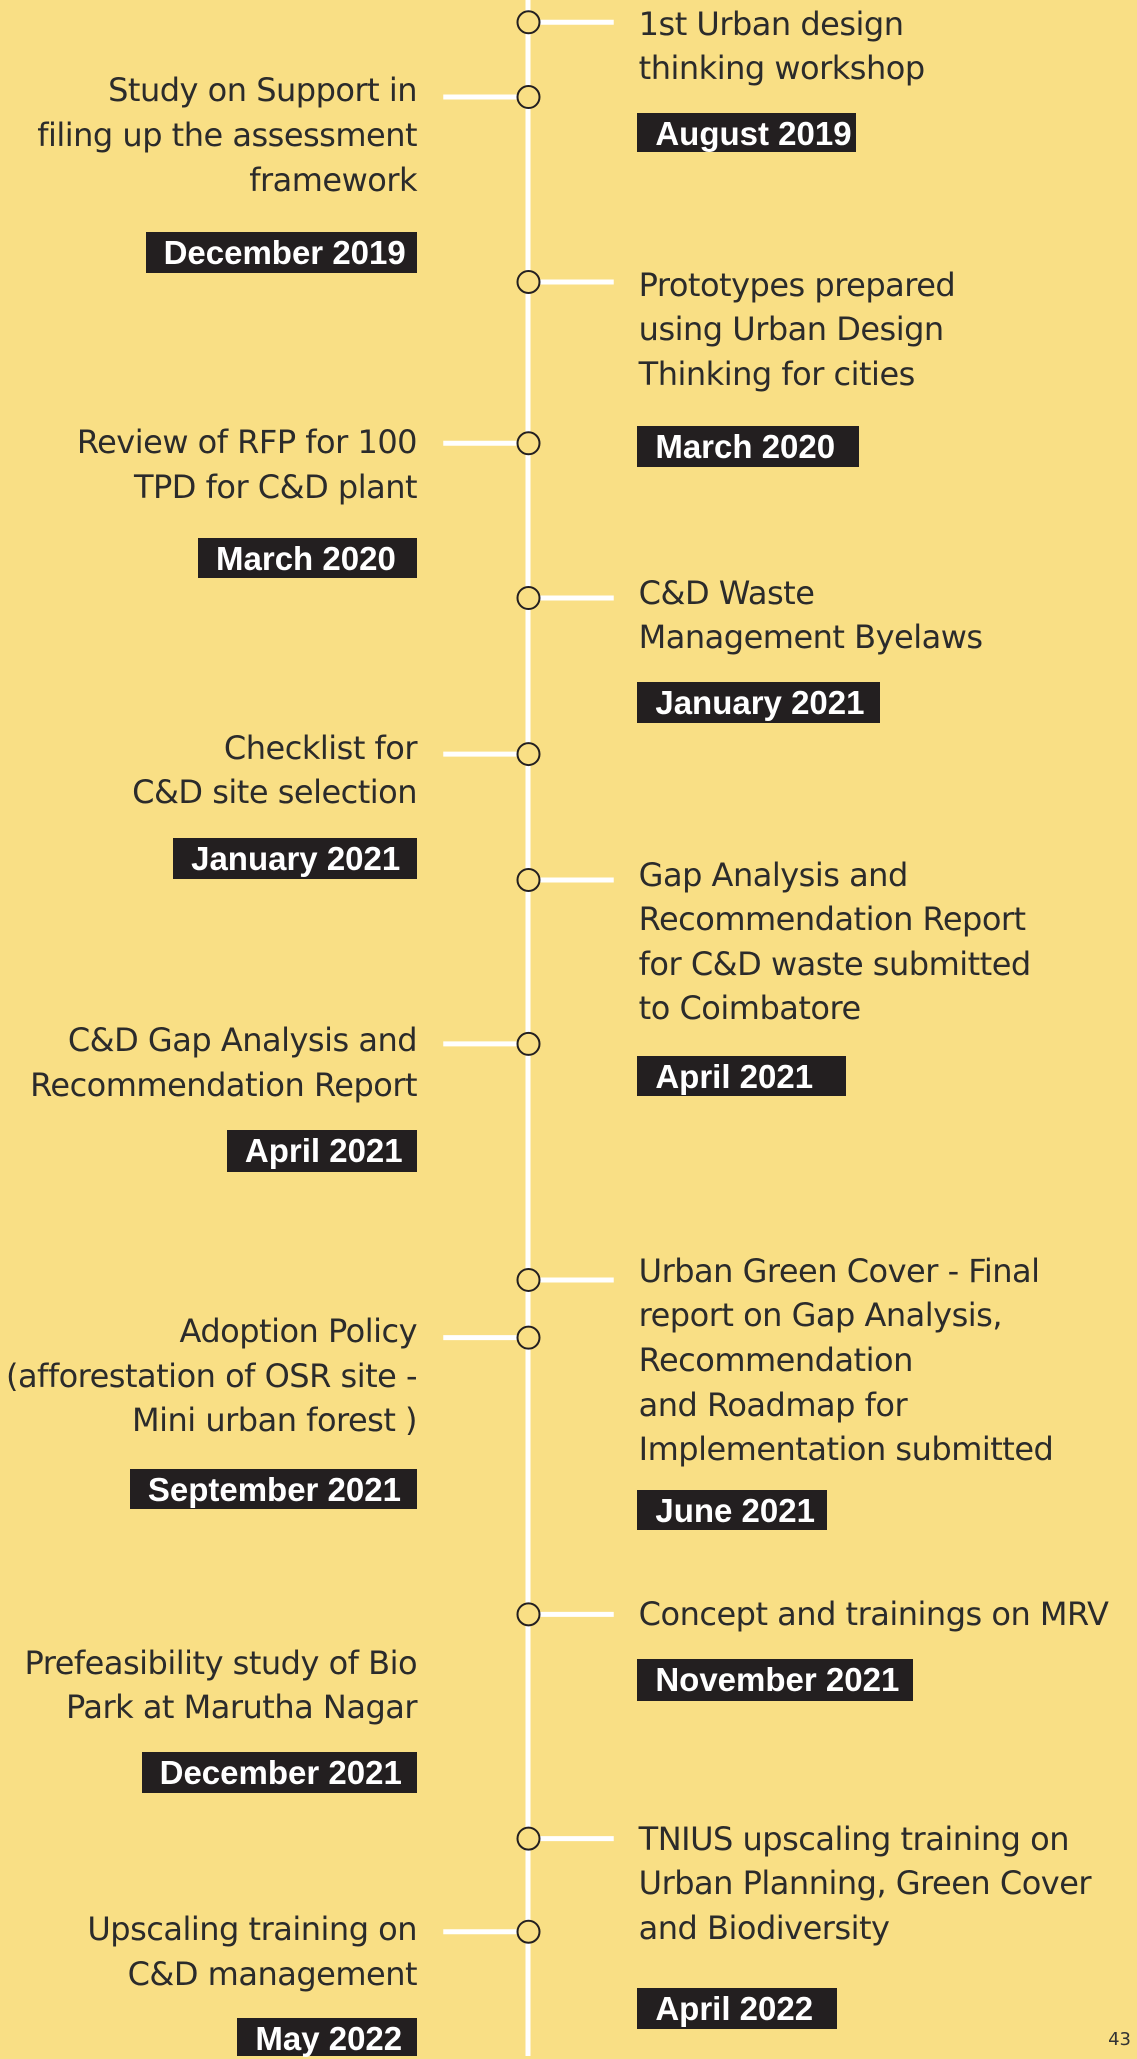  I want to click on event-date: December 2021, so click(279, 1772).